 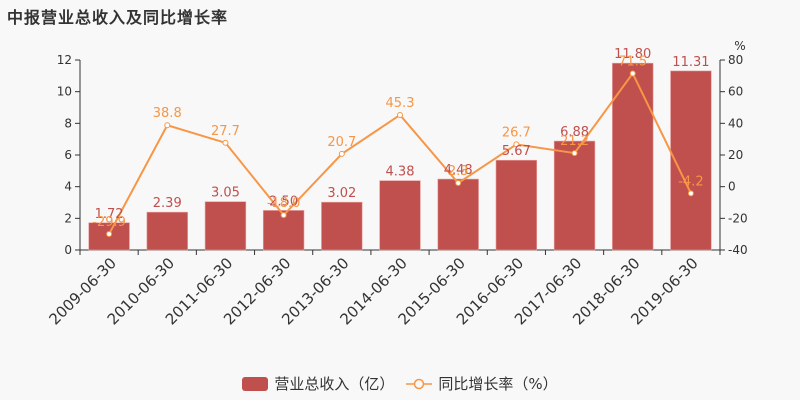 I want to click on left-axis-tick-label: 2, so click(x=68, y=218).